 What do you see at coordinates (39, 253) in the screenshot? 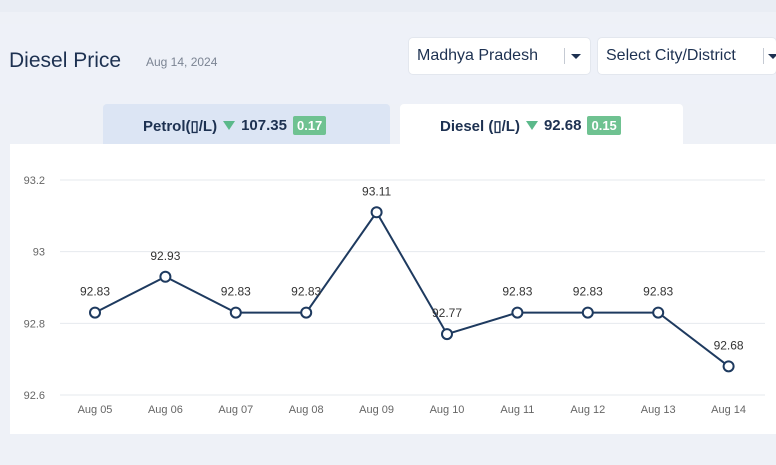
I see `y-tick-label: 93` at bounding box center [39, 253].